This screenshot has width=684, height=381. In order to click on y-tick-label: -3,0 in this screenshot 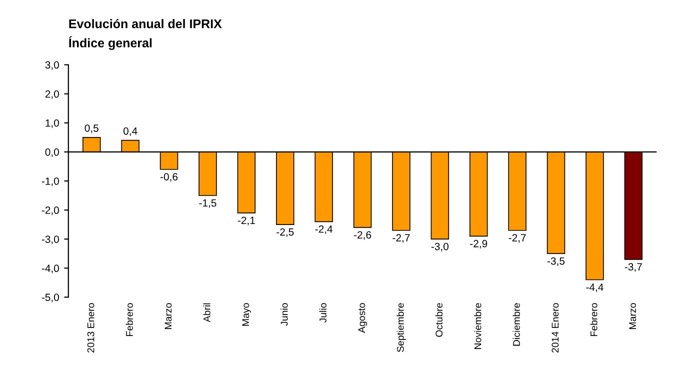, I will do `click(50, 240)`.